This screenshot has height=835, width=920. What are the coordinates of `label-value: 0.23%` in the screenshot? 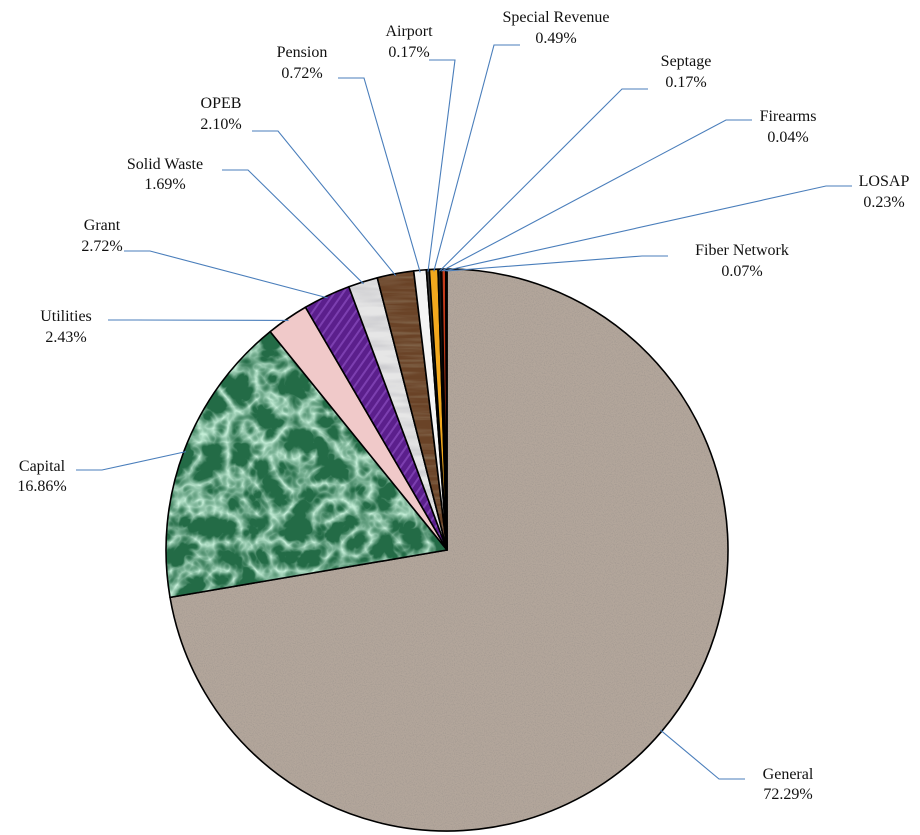 It's located at (883, 202).